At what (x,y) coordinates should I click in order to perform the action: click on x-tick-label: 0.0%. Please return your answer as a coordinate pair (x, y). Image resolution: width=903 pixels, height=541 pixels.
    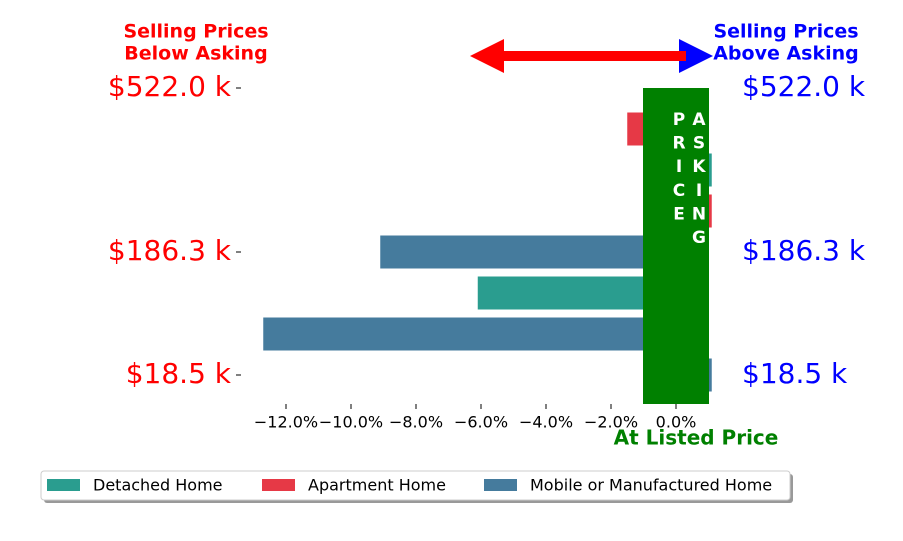
    Looking at the image, I should click on (676, 422).